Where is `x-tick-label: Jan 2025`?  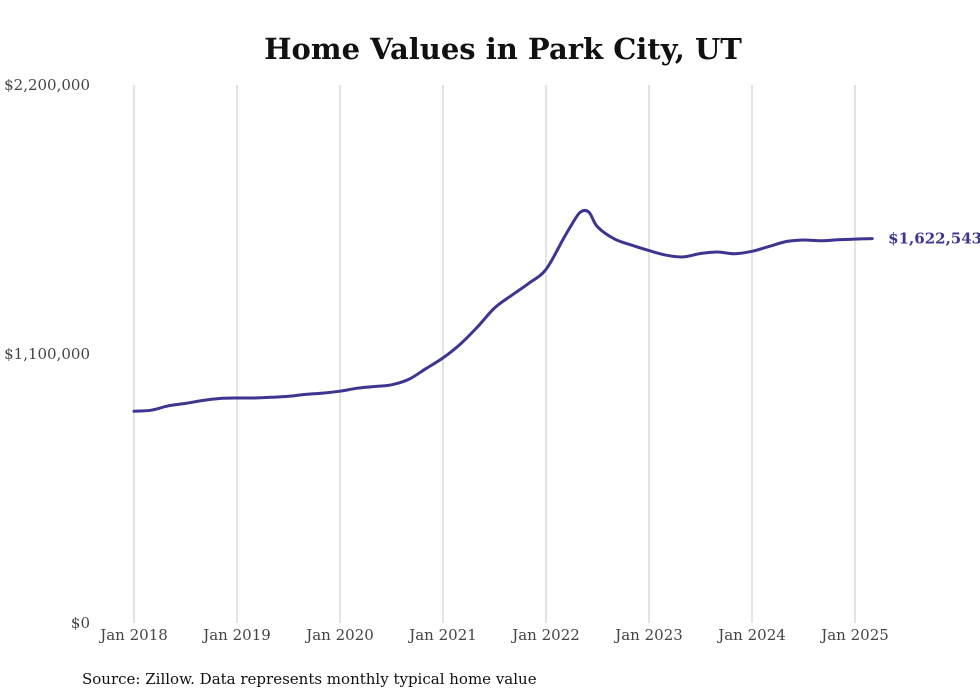 x-tick-label: Jan 2025 is located at coordinates (854, 635).